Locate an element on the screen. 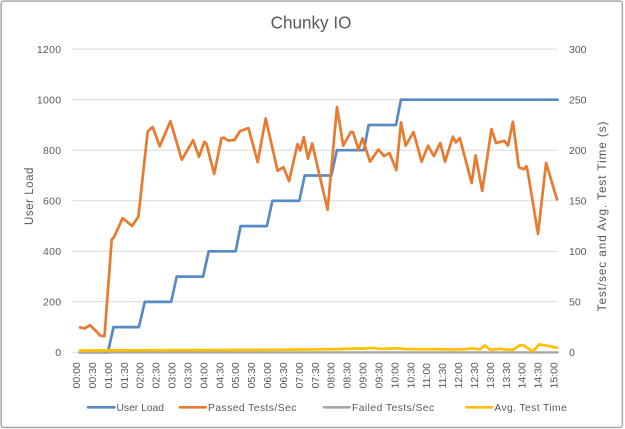 This screenshot has height=429, width=625. svg-text: 07:00 is located at coordinates (300, 375).